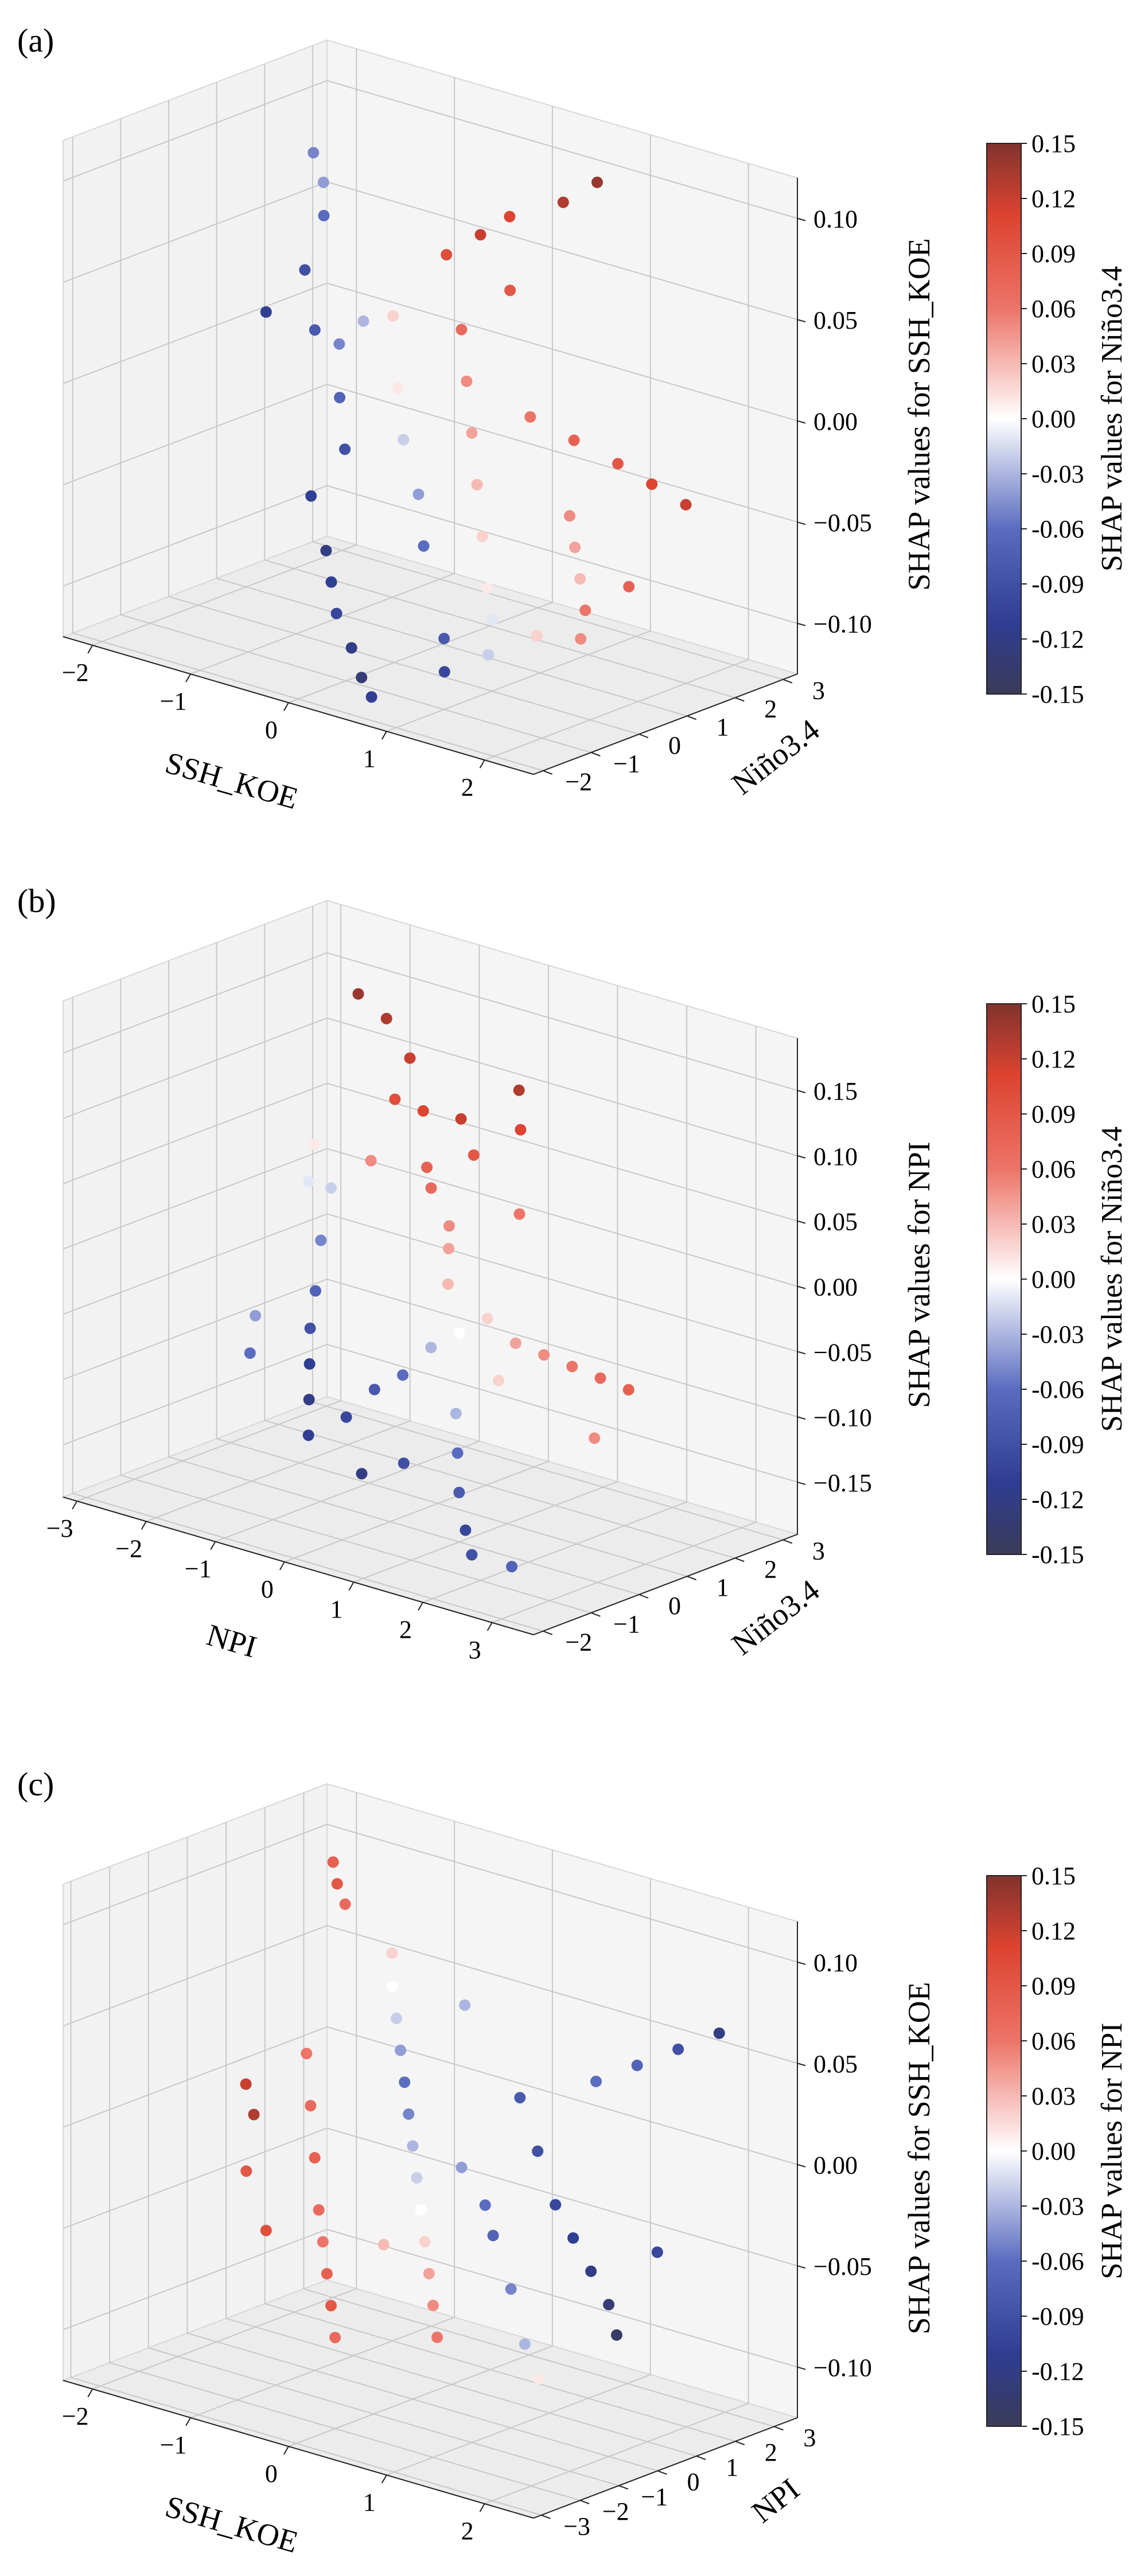 Image resolution: width=1129 pixels, height=2576 pixels. What do you see at coordinates (775, 1617) in the screenshot?
I see `y-axis-label: Niño3.4` at bounding box center [775, 1617].